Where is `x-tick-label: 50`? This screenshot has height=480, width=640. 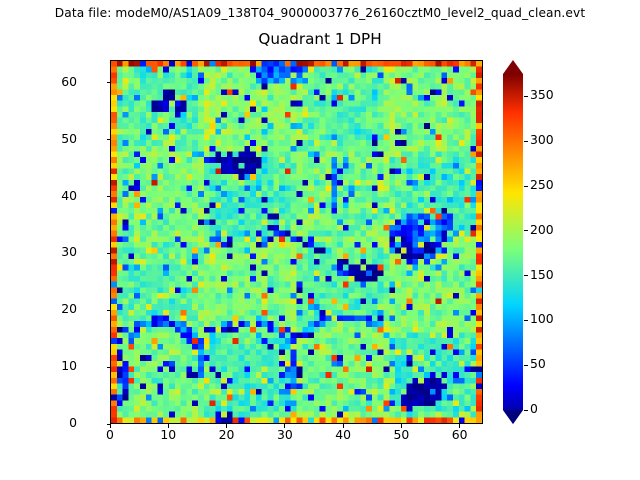 x-tick-label: 50 is located at coordinates (401, 434).